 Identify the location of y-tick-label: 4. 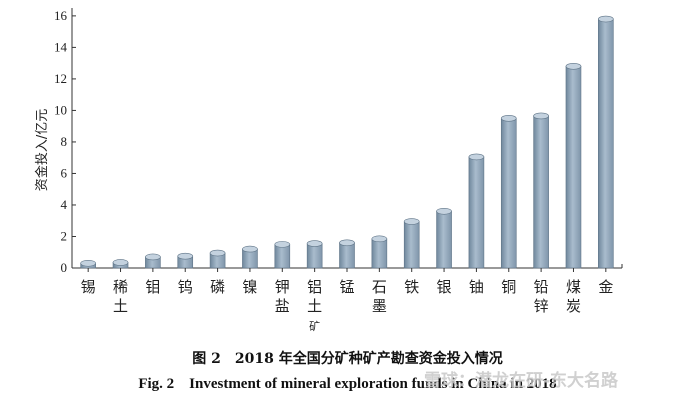
(64, 204).